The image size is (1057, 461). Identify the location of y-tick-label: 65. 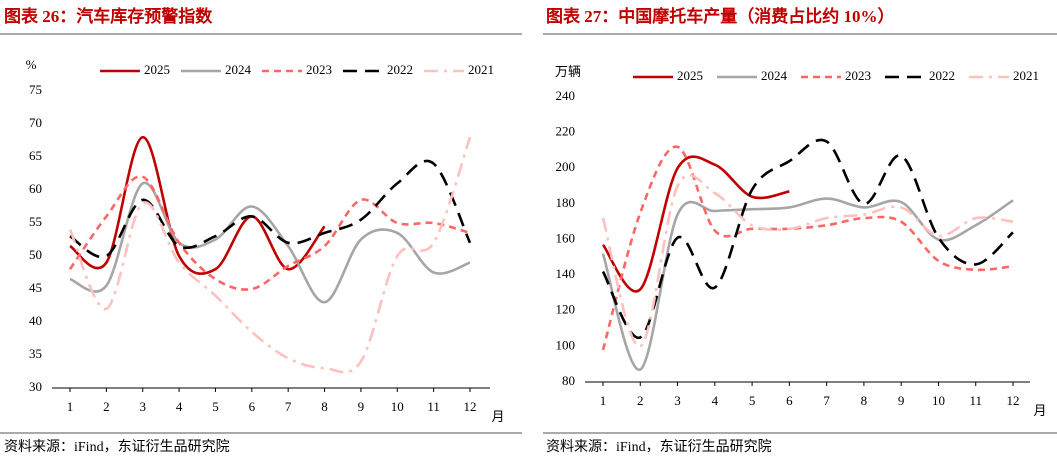
(35, 155).